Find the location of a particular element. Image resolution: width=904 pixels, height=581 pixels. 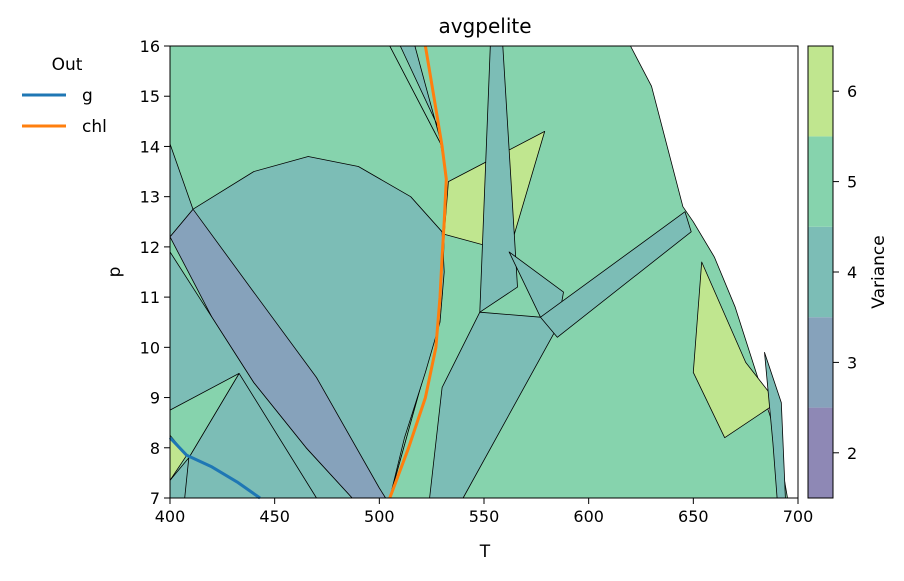

colorbar-tick-label: 5 is located at coordinates (852, 182).